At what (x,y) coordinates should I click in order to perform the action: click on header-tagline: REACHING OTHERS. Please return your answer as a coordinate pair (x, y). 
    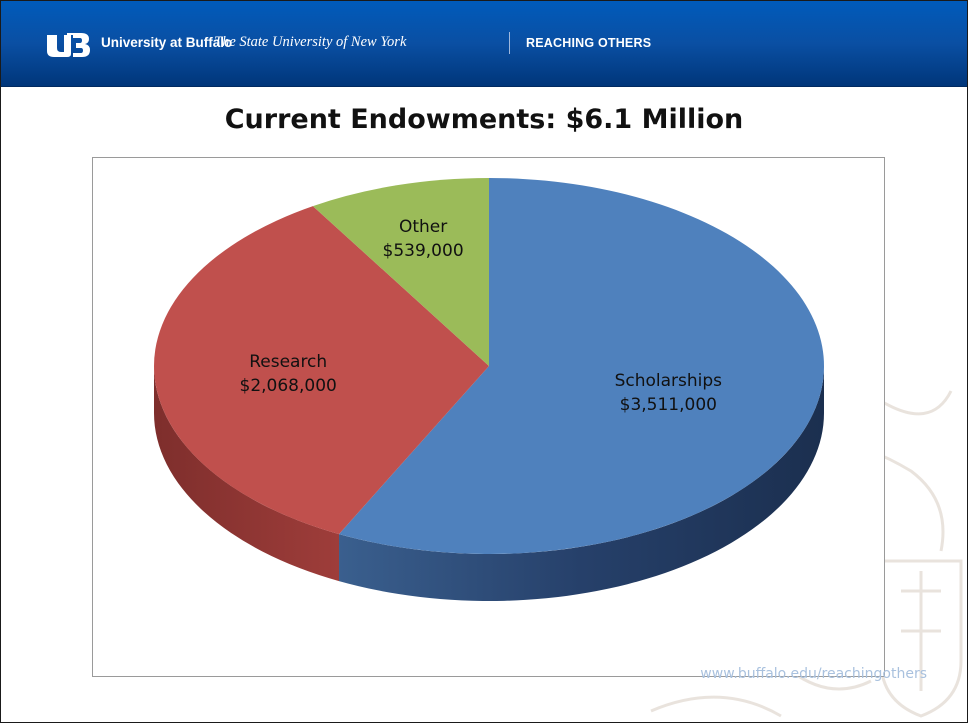
    Looking at the image, I should click on (589, 43).